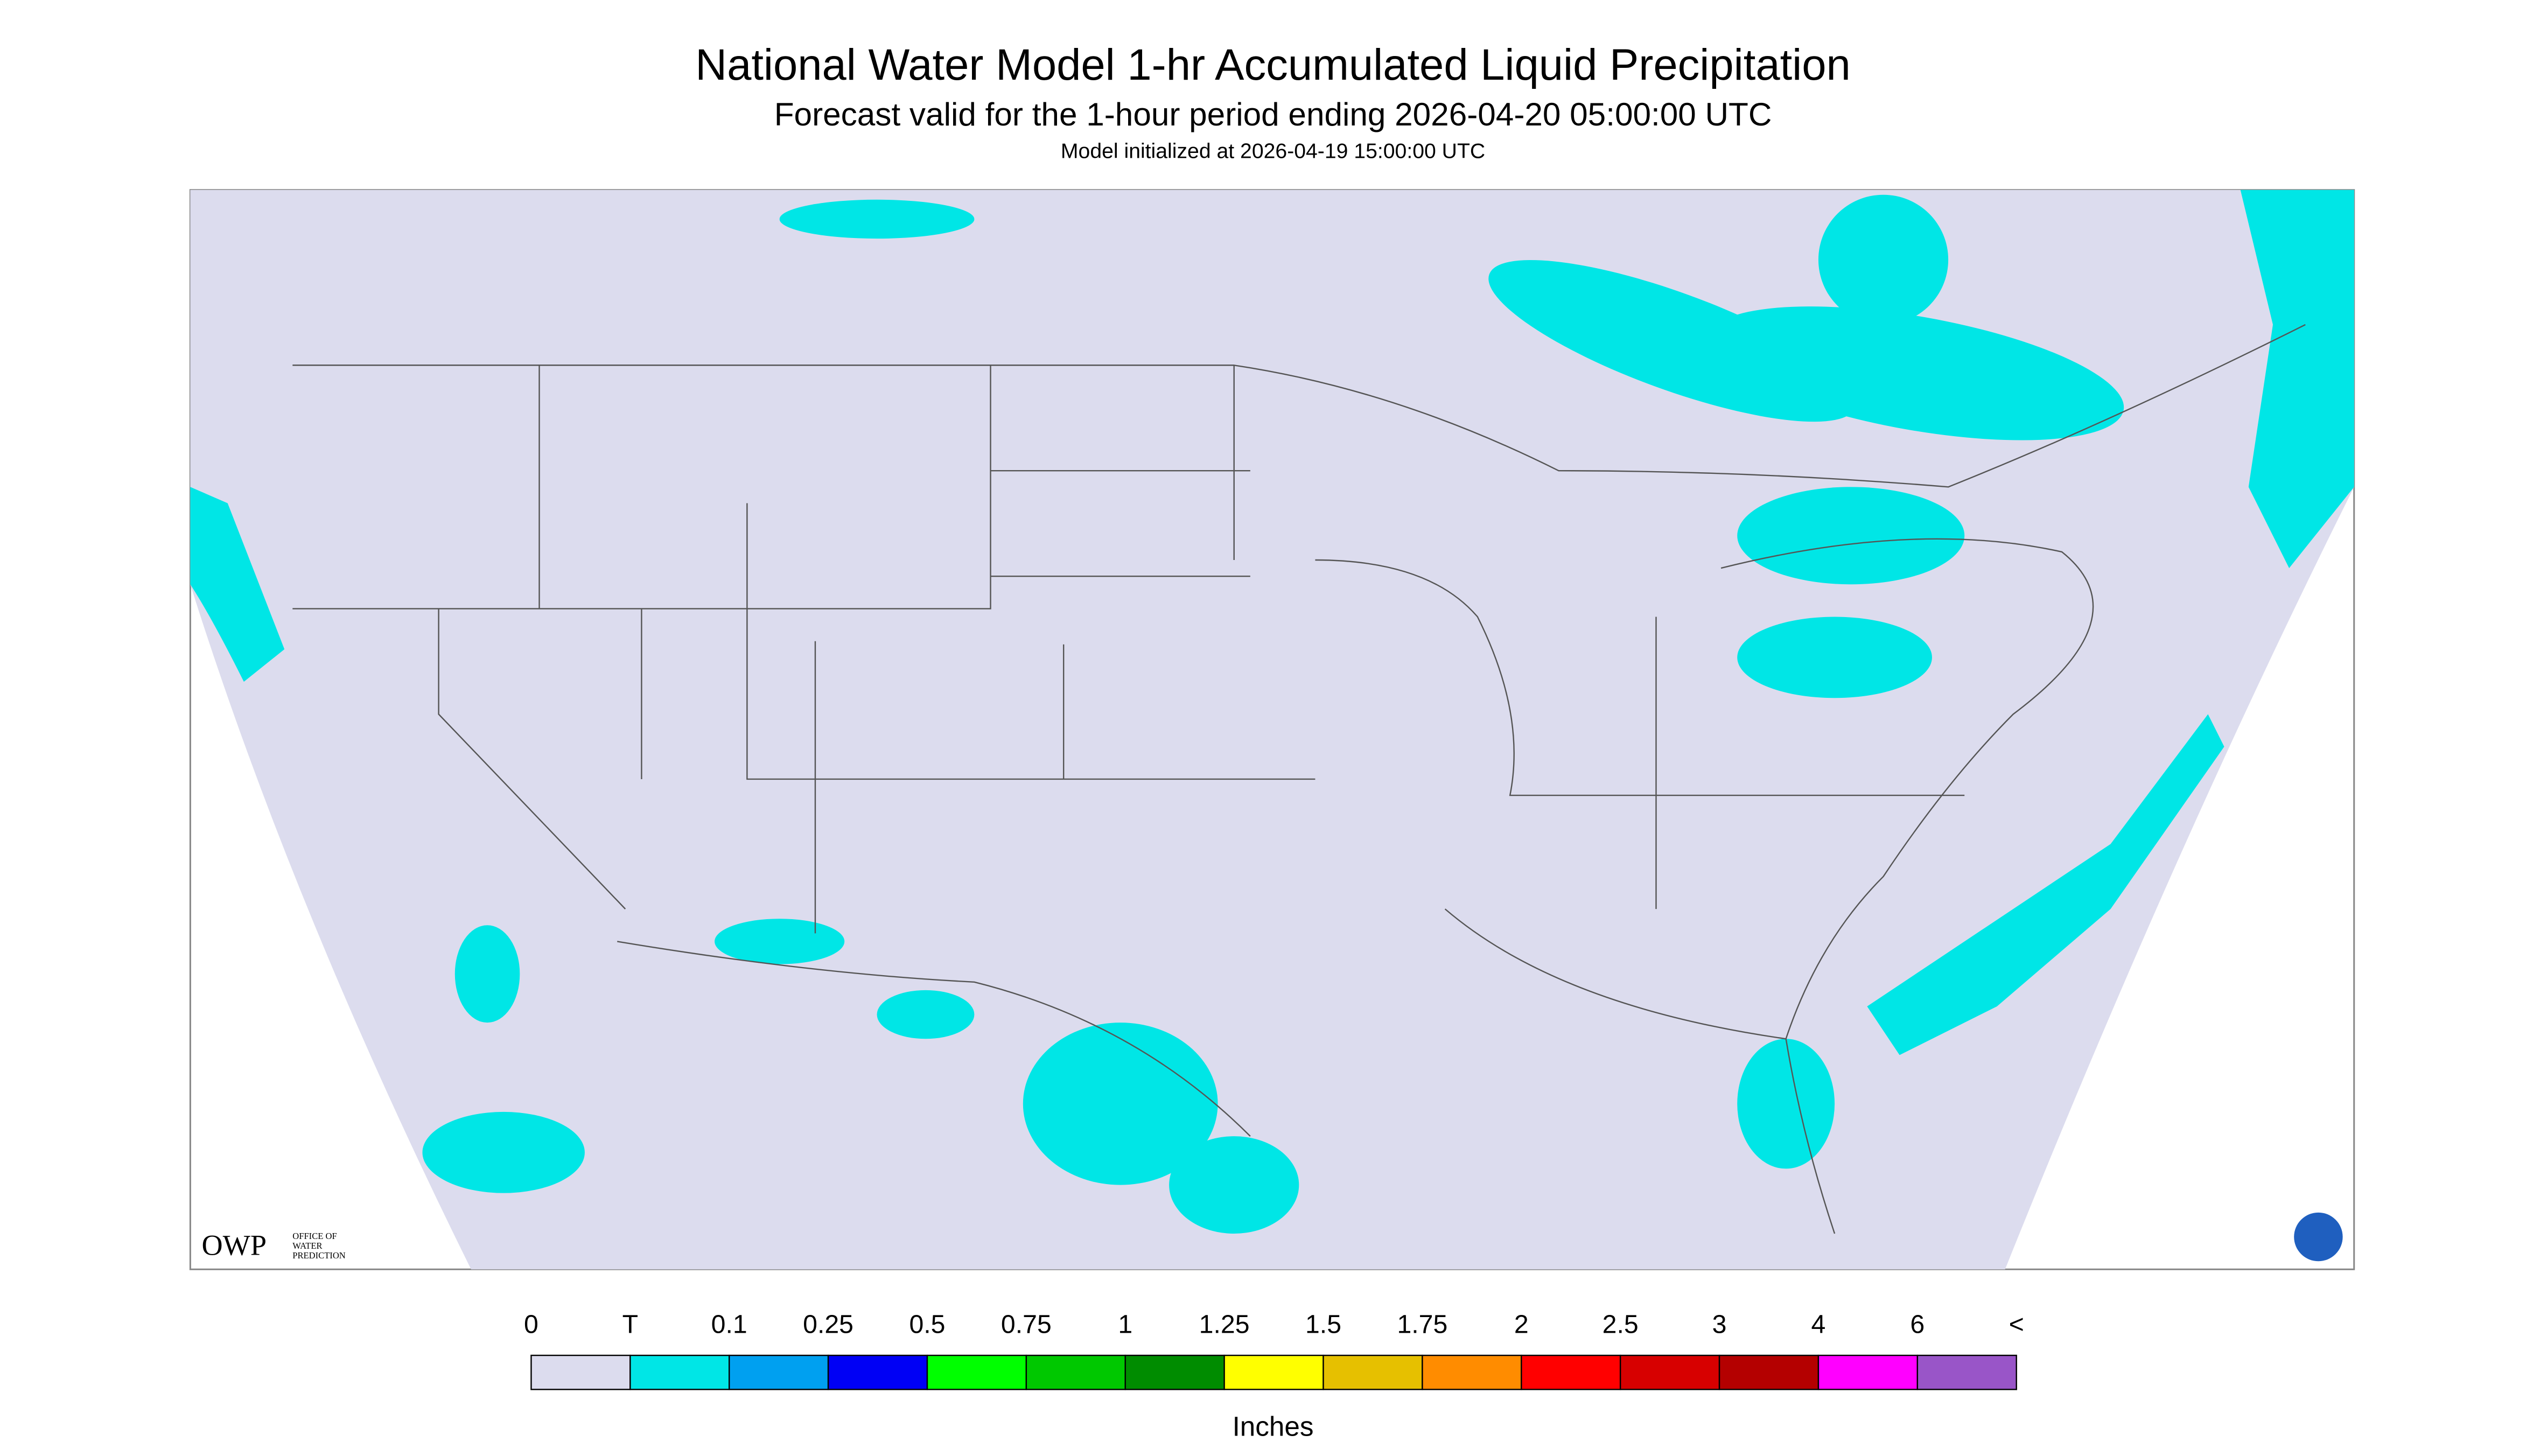 The height and width of the screenshot is (1456, 2533). What do you see at coordinates (1621, 1324) in the screenshot?
I see `legend-label: 2.5` at bounding box center [1621, 1324].